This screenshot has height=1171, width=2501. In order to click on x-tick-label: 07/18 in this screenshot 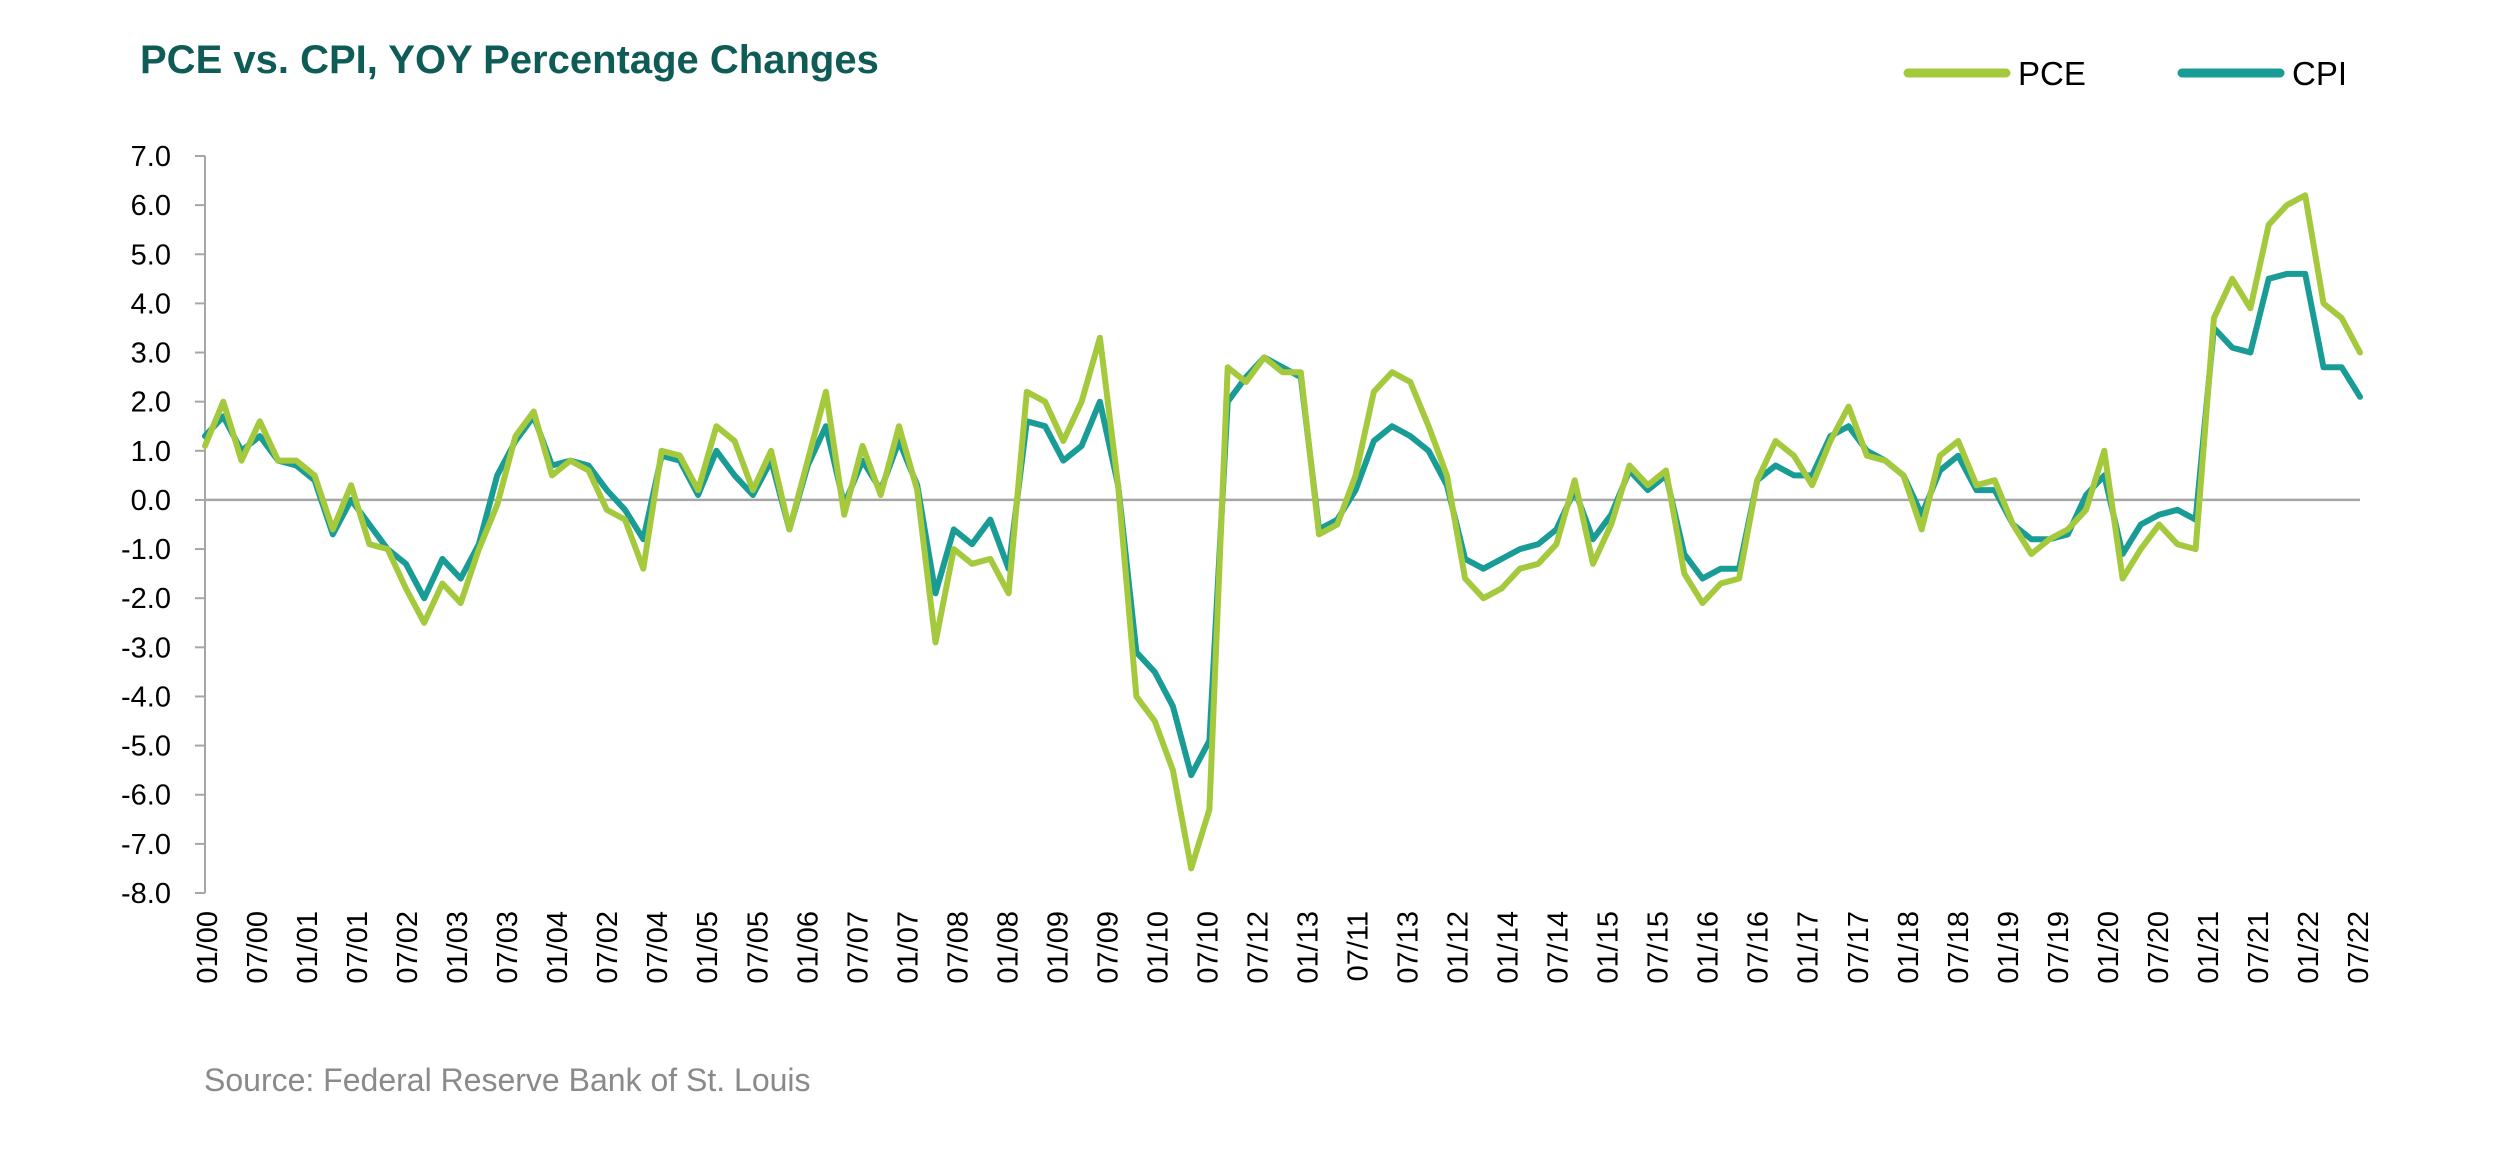, I will do `click(1959, 947)`.